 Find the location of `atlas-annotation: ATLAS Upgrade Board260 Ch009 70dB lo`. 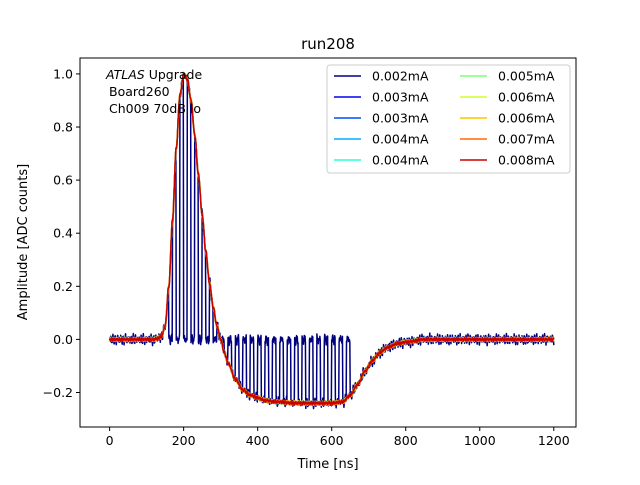

atlas-annotation: ATLAS Upgrade Board260 Ch009 70dB lo is located at coordinates (153, 91).